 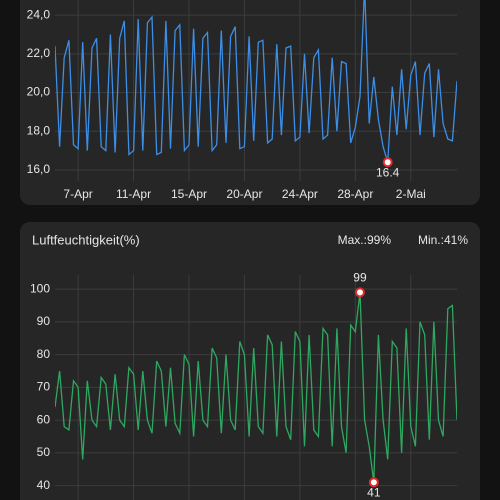 What do you see at coordinates (44, 321) in the screenshot?
I see `y-tick-label: 90` at bounding box center [44, 321].